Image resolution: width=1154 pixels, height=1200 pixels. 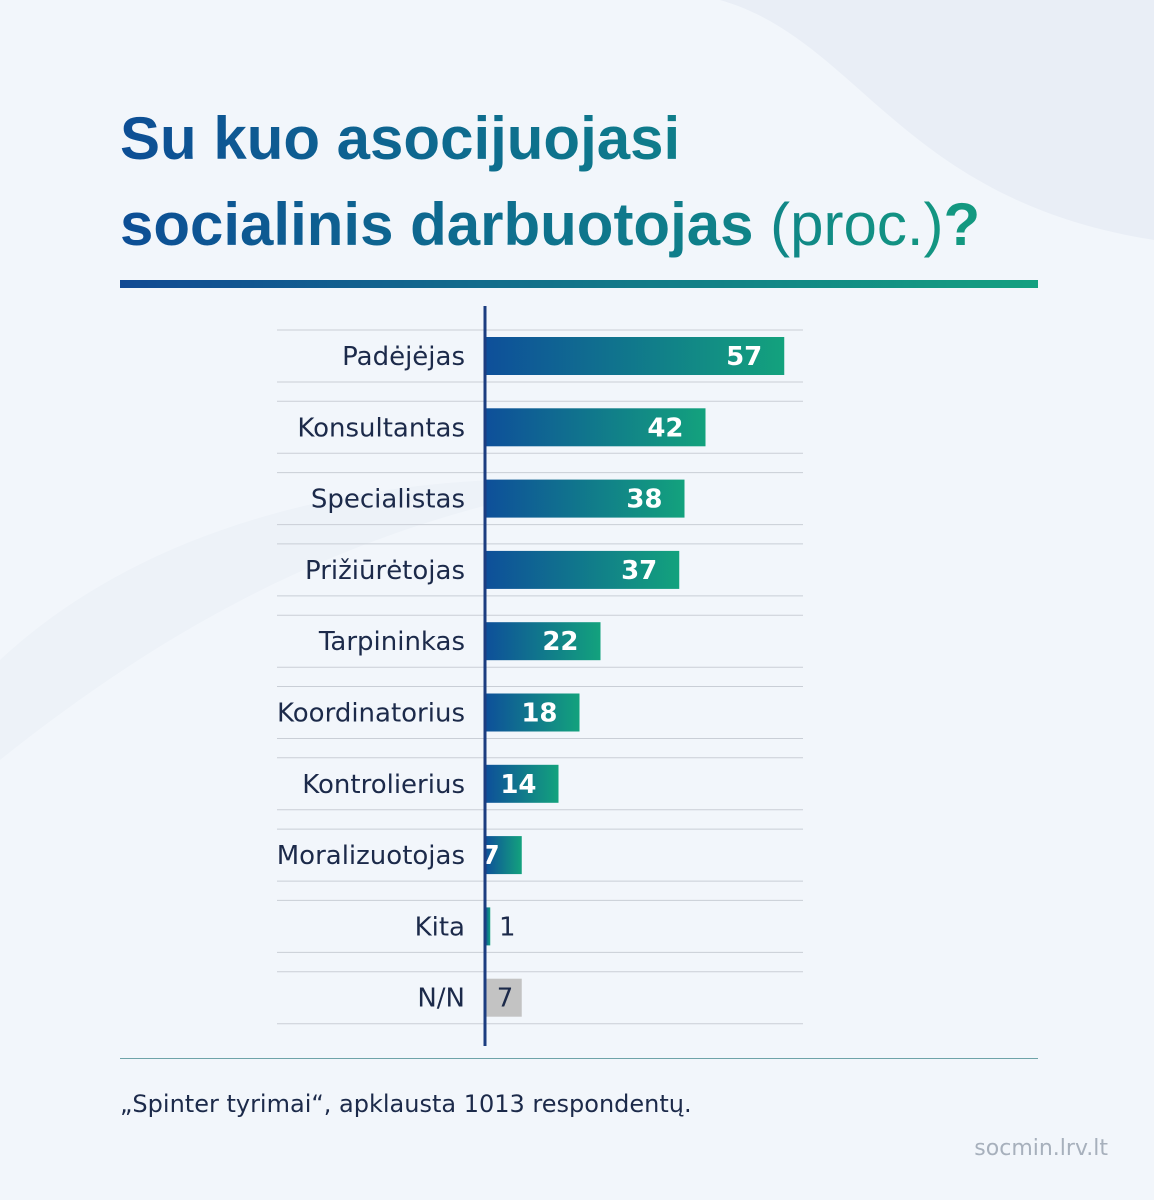 I want to click on title-underline, so click(x=579, y=284).